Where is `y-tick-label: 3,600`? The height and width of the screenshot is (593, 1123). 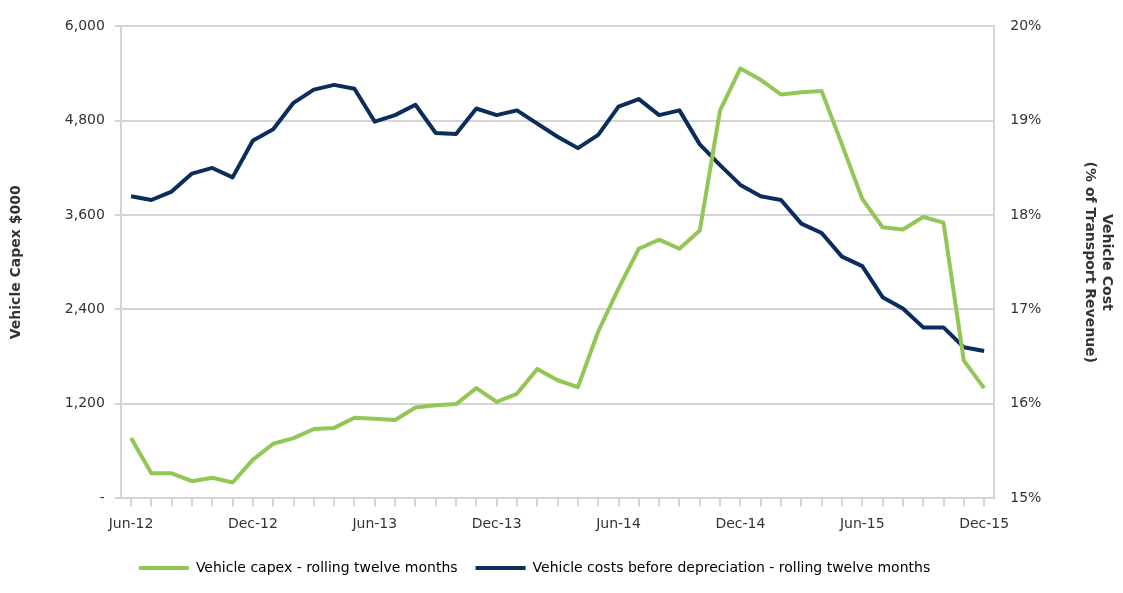 y-tick-label: 3,600 is located at coordinates (84, 213).